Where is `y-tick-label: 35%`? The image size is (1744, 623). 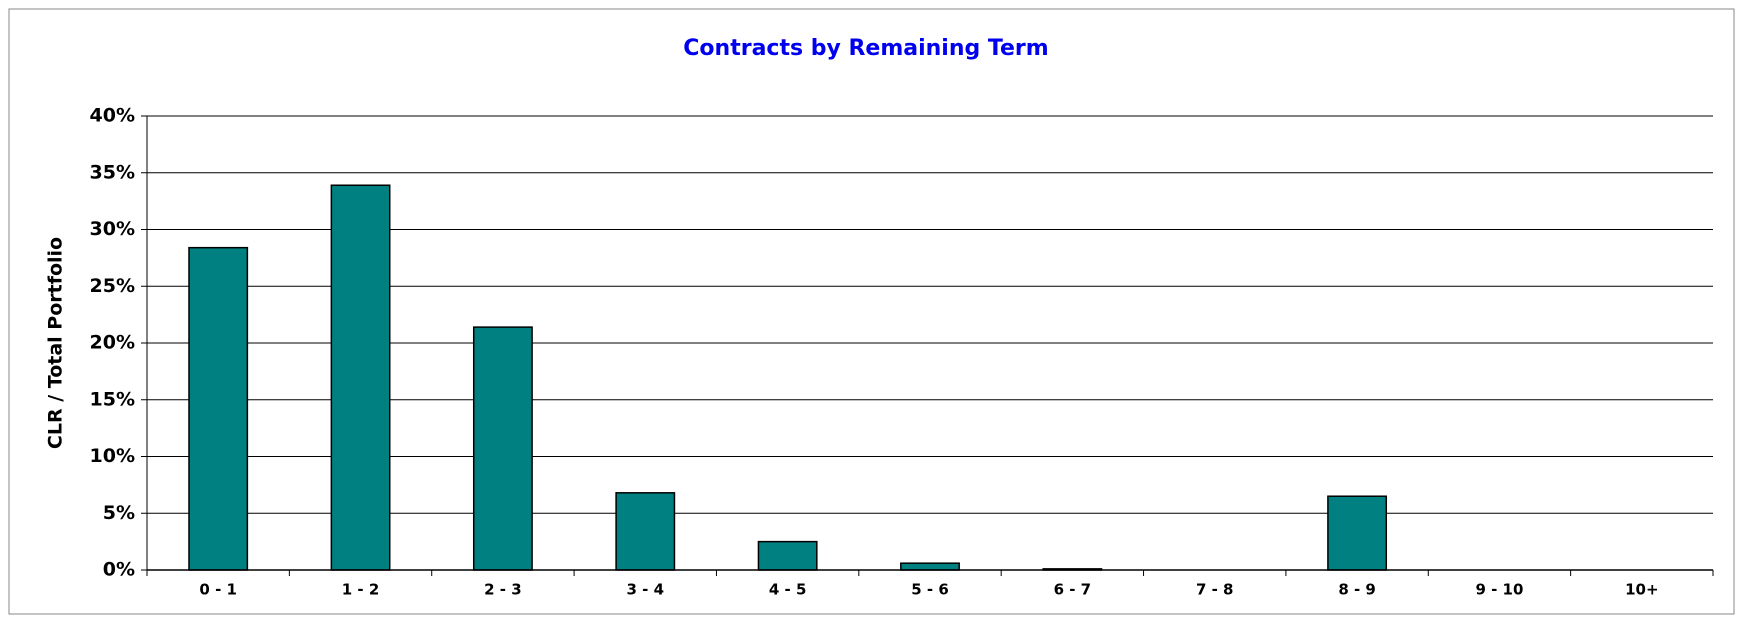
y-tick-label: 35% is located at coordinates (112, 172).